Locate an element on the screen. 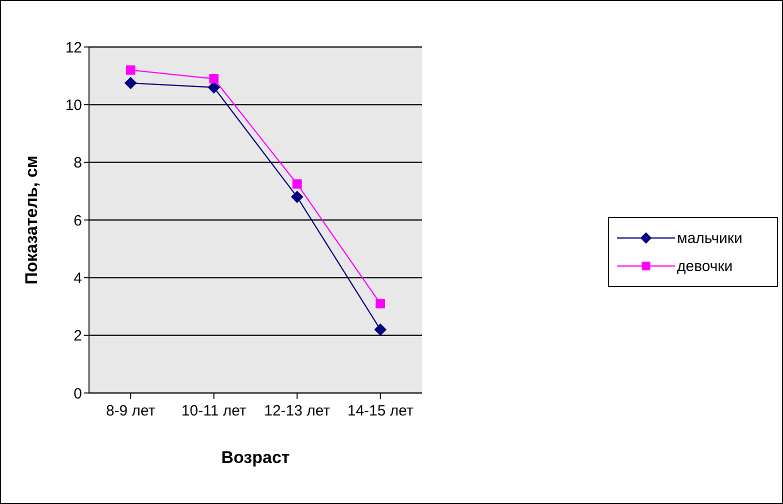 Image resolution: width=783 pixels, height=504 pixels. legend-label: девочки is located at coordinates (705, 266).